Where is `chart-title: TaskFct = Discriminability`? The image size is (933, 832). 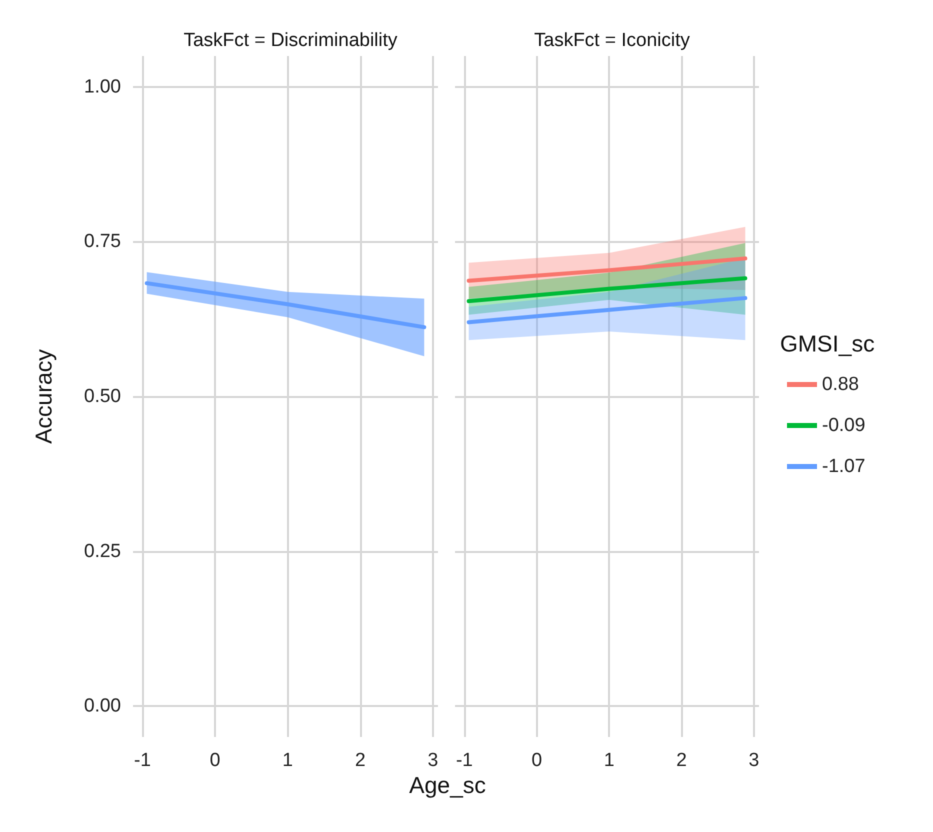 chart-title: TaskFct = Discriminability is located at coordinates (291, 40).